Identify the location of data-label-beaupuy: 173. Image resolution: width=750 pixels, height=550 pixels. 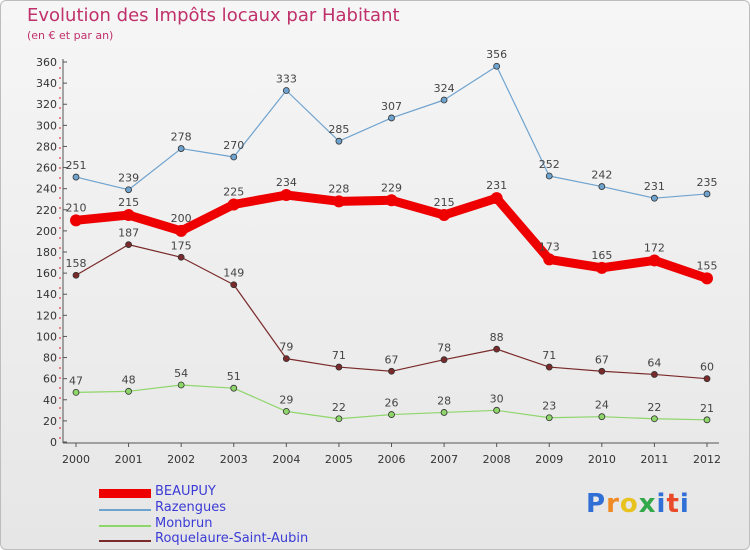
(549, 246).